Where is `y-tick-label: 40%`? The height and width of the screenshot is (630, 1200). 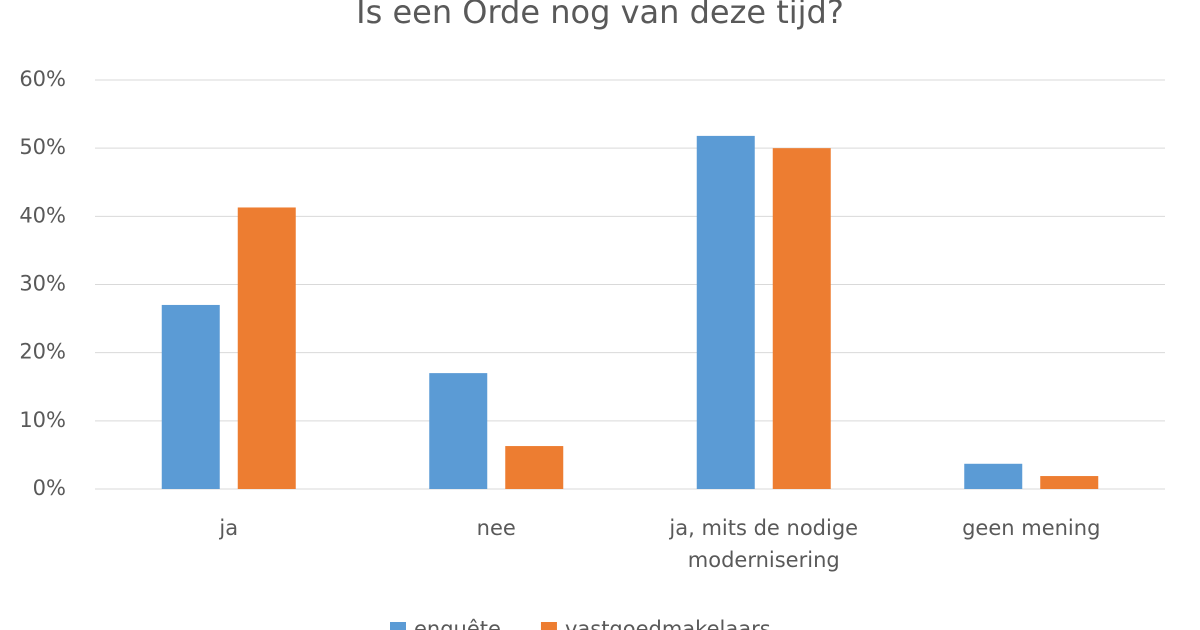 y-tick-label: 40% is located at coordinates (42, 215).